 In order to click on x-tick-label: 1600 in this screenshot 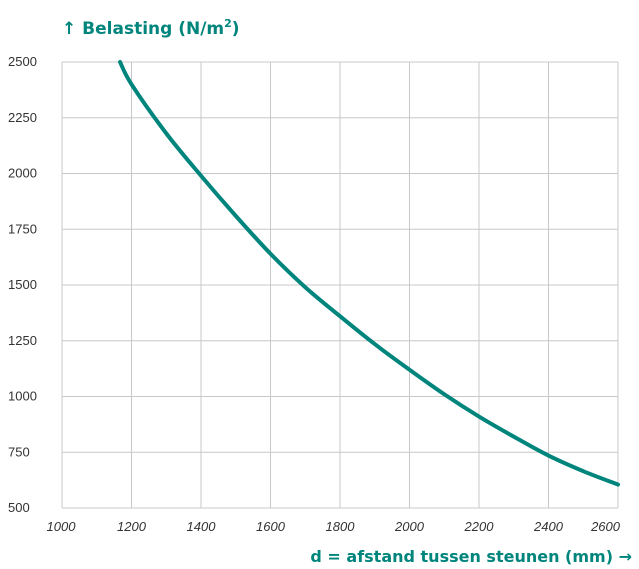, I will do `click(271, 526)`.